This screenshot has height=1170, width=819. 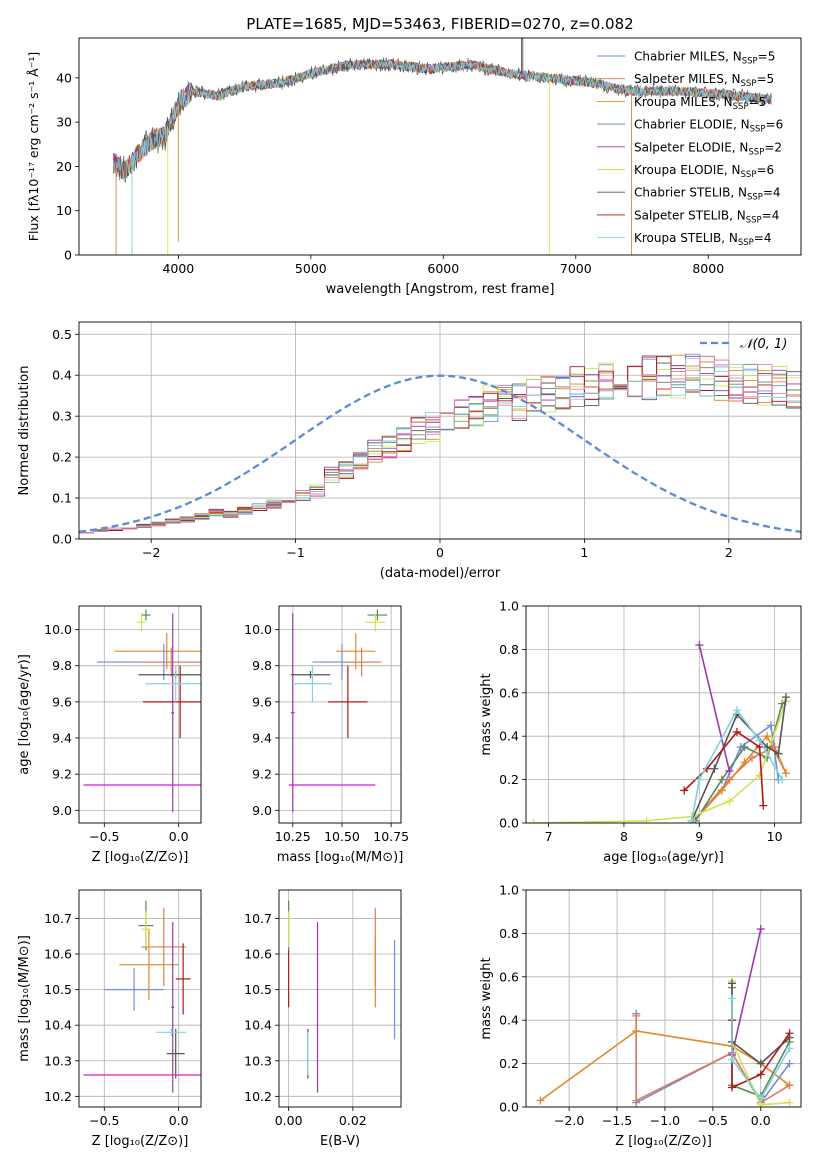 I want to click on y-tick-label: 10.7, so click(x=58, y=918).